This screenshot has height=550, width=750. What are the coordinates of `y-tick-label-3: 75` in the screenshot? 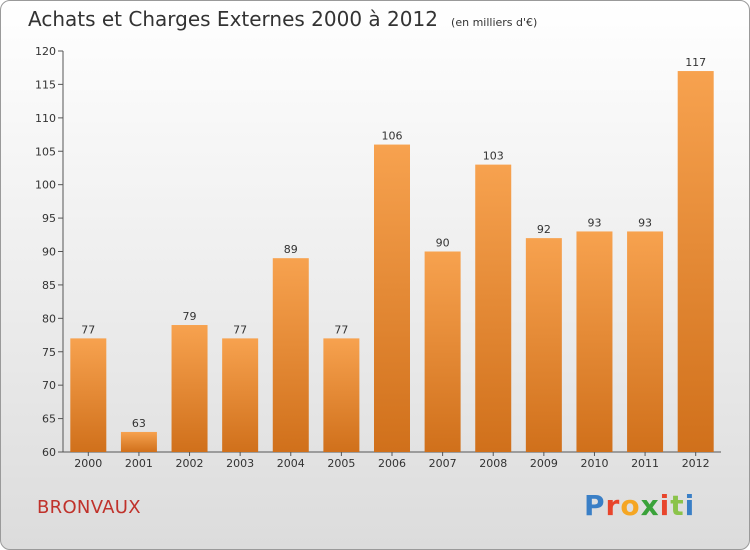 It's located at (49, 352).